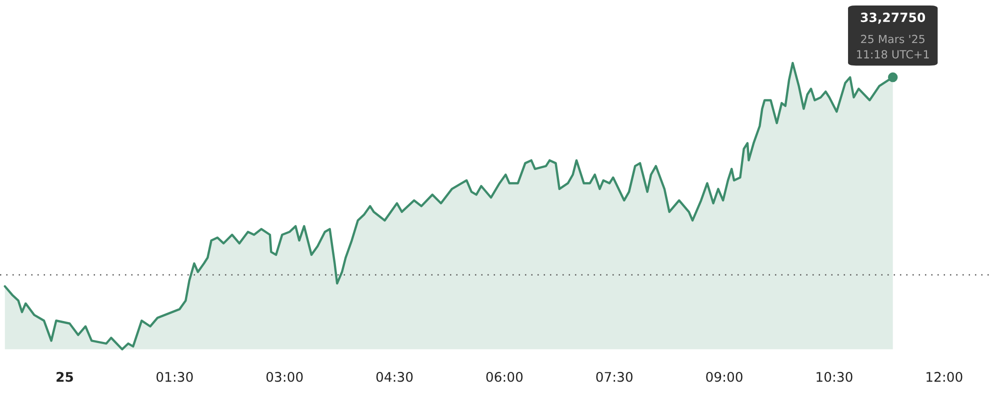  Describe the element at coordinates (504, 377) in the screenshot. I see `x-tick-label: 06:00` at that location.